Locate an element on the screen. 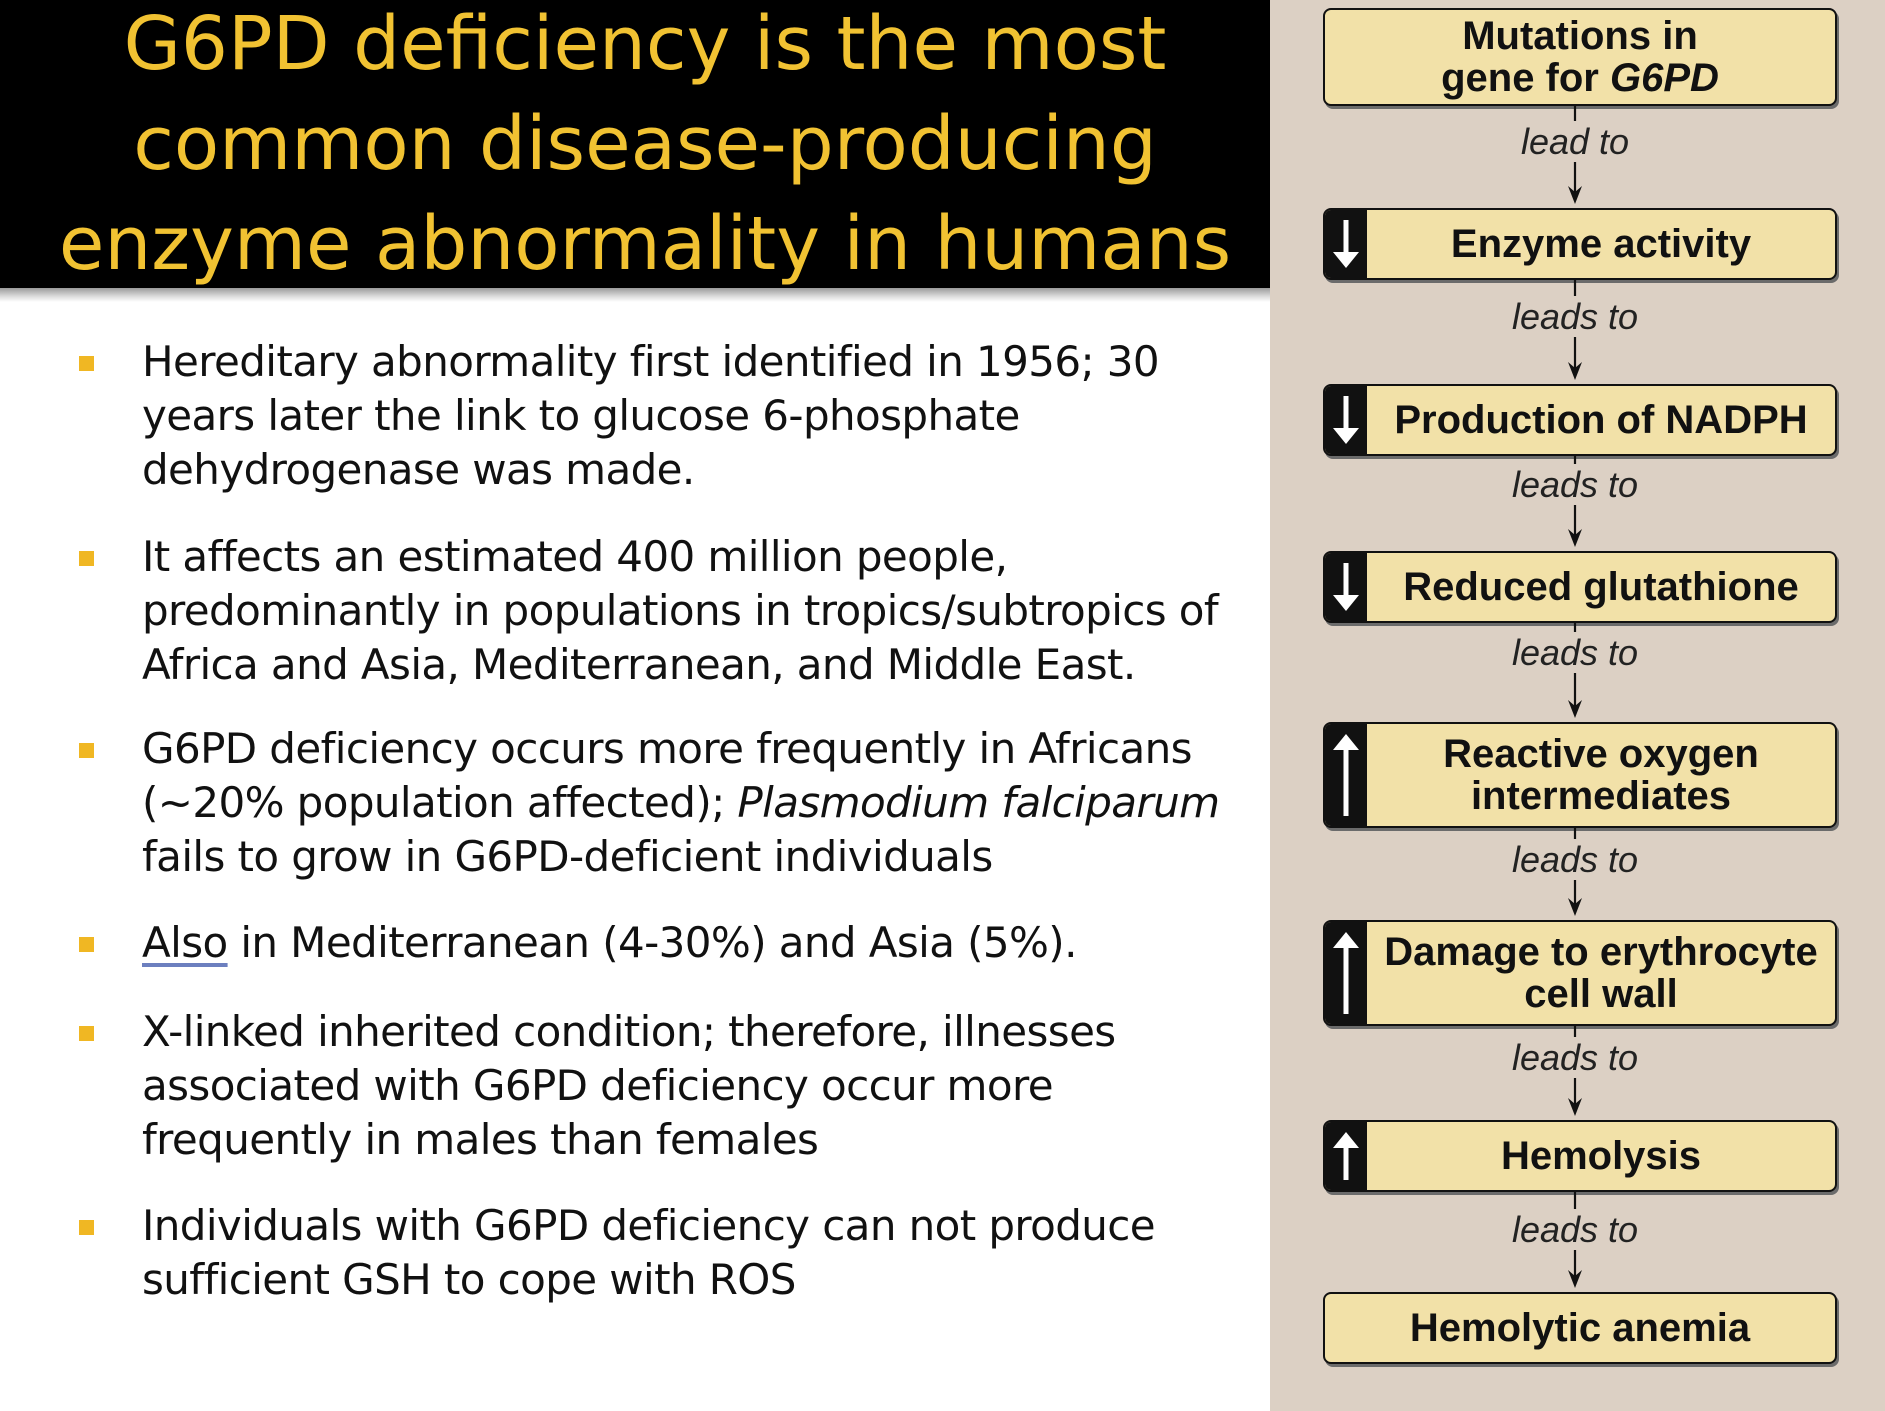 This screenshot has width=1885, height=1411. title-line: common disease-producing is located at coordinates (645, 144).